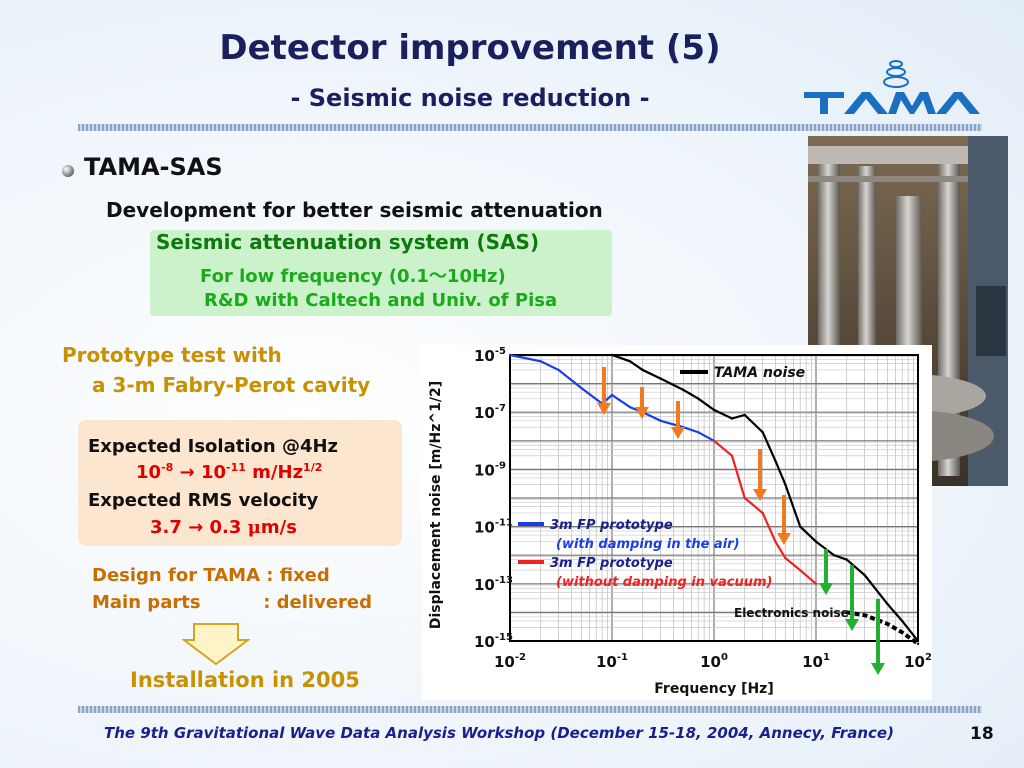 The height and width of the screenshot is (768, 1024). Describe the element at coordinates (223, 527) in the screenshot. I see `rms-value: 3.7 → 0.3 μm/s` at that location.